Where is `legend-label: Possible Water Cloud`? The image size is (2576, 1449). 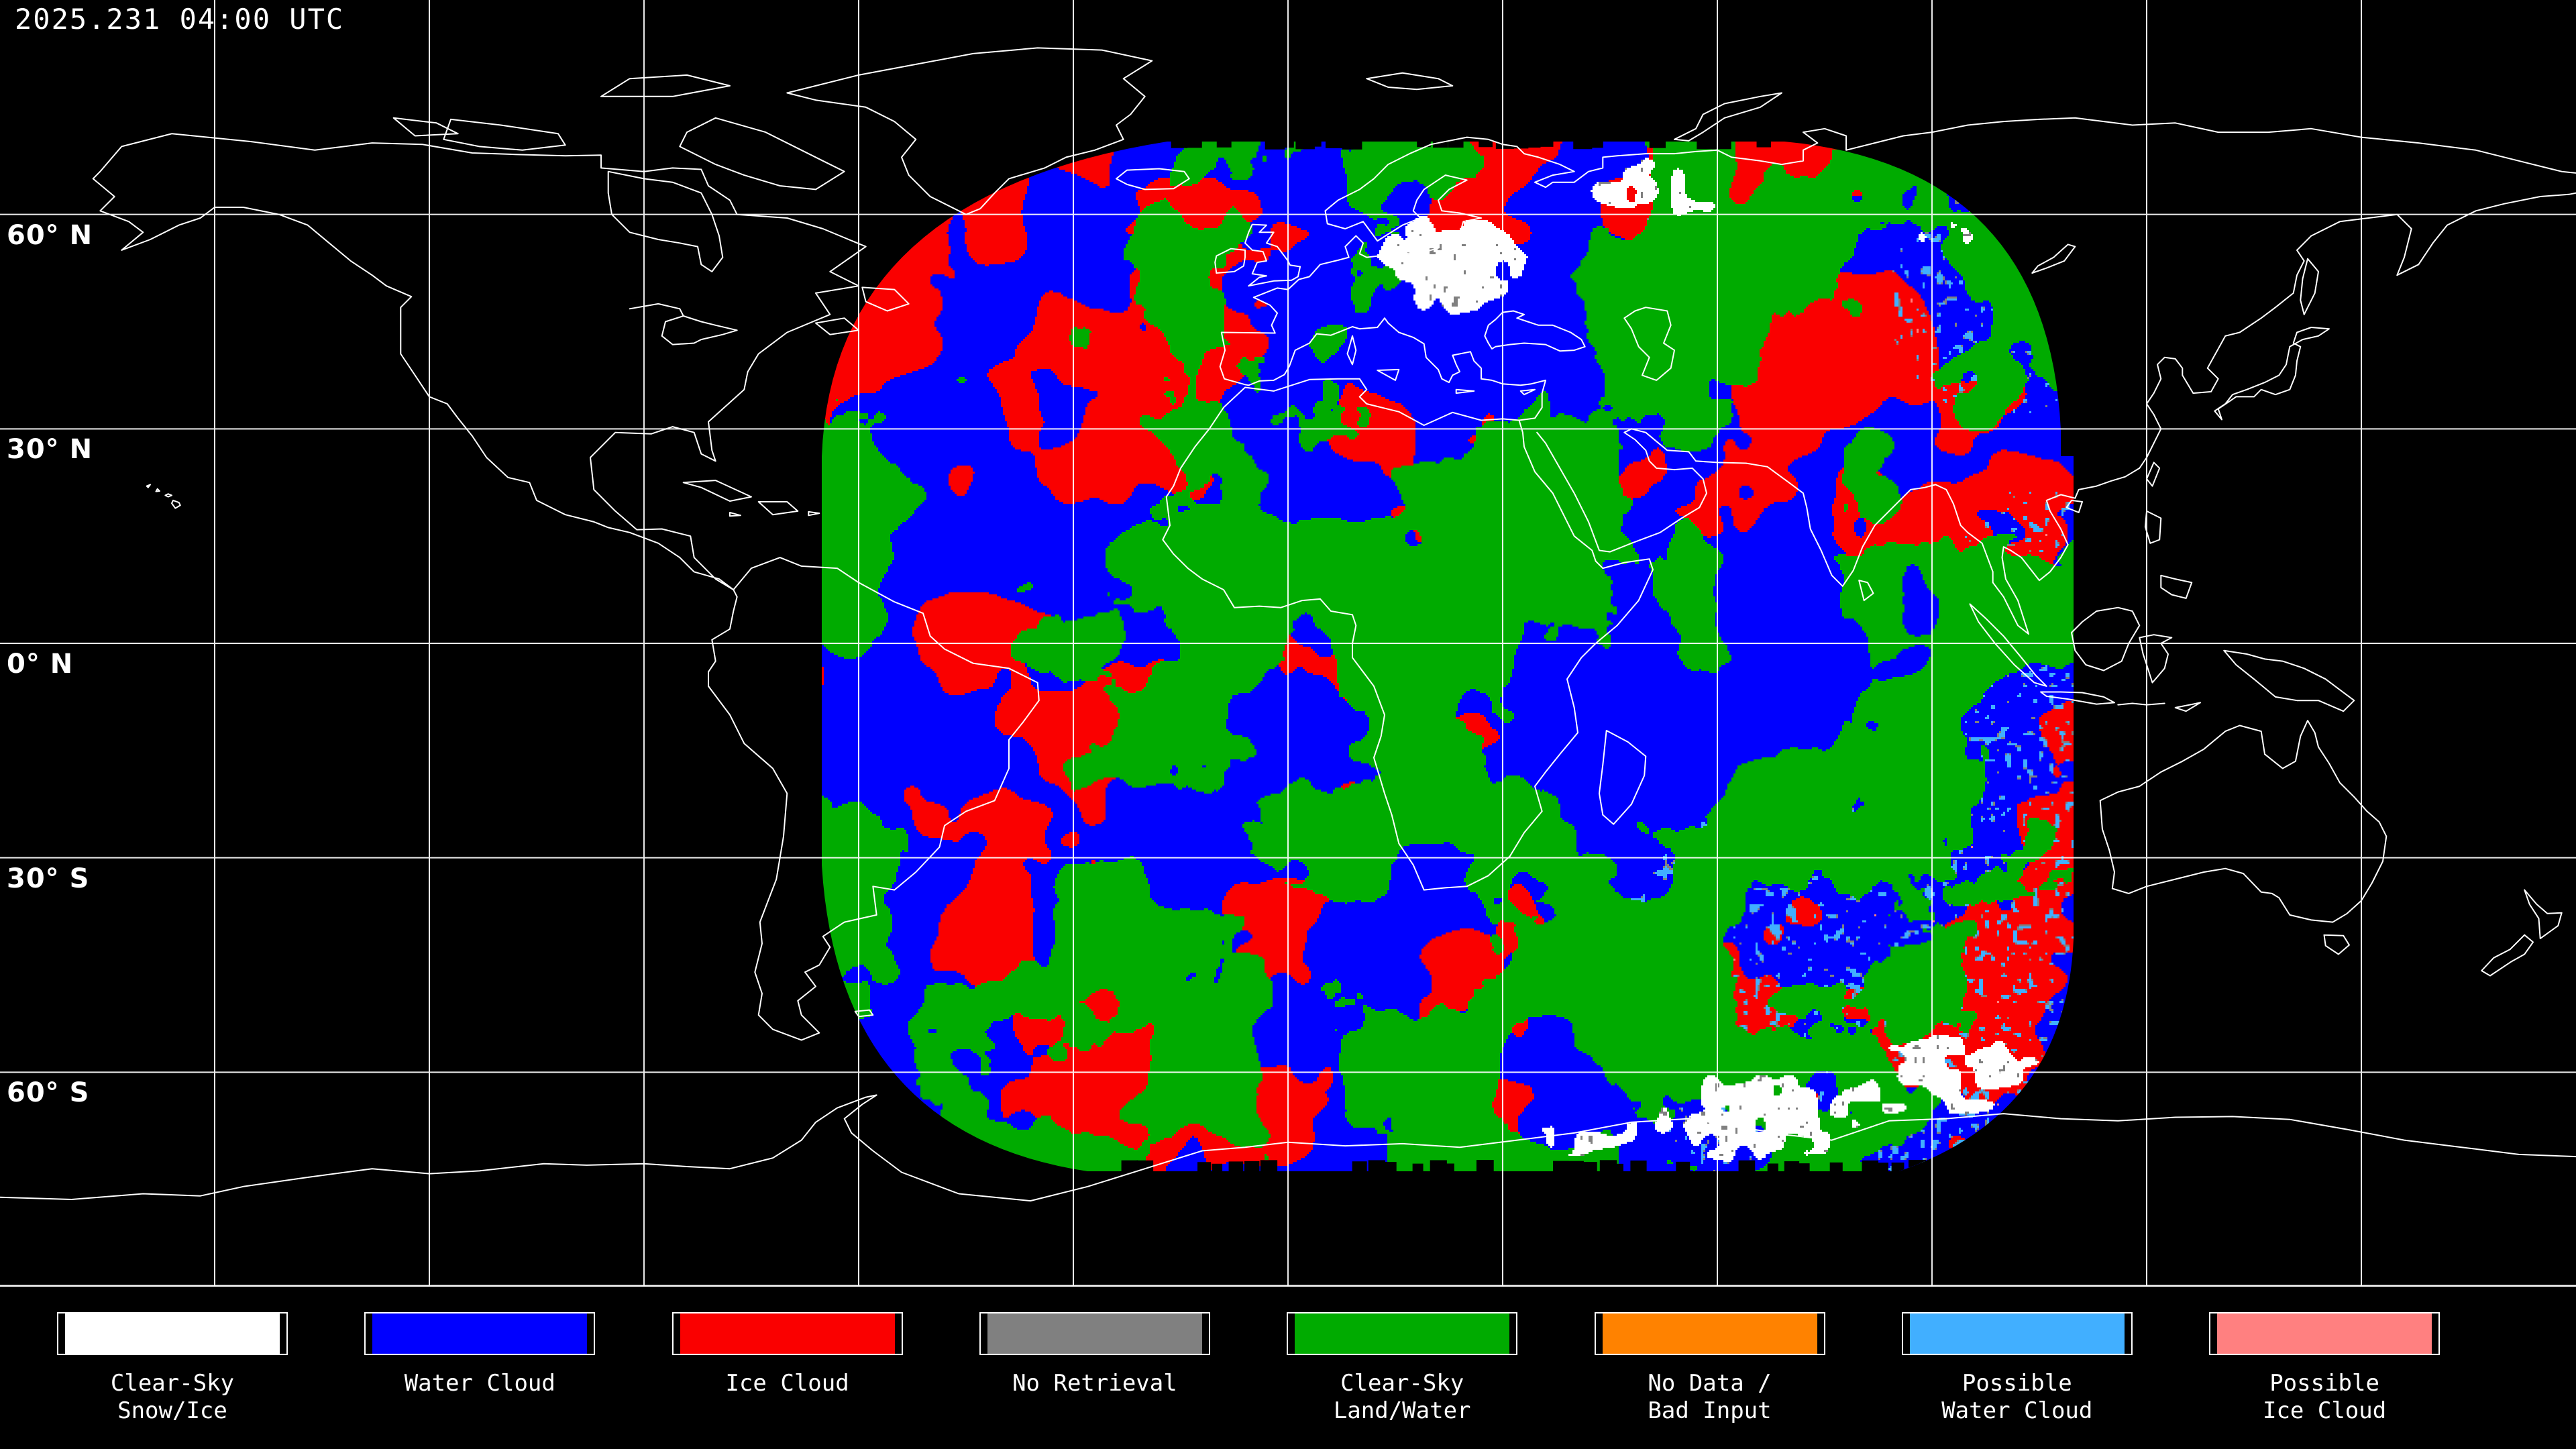 legend-label: Possible Water Cloud is located at coordinates (2017, 1397).